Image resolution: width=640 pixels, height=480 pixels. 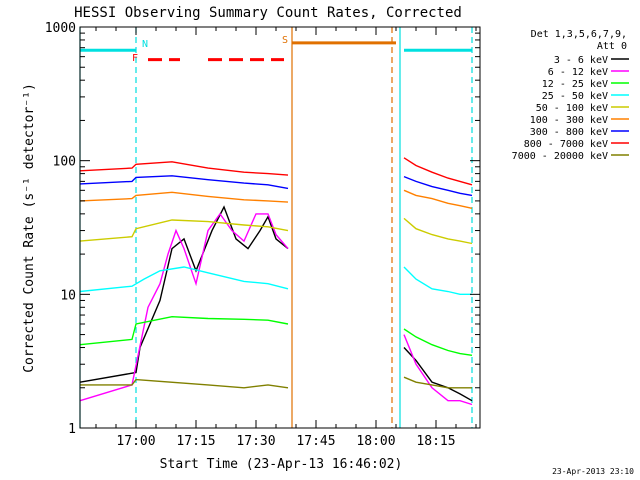 What do you see at coordinates (135, 441) in the screenshot?
I see `x-tick-label: 17:00` at bounding box center [135, 441].